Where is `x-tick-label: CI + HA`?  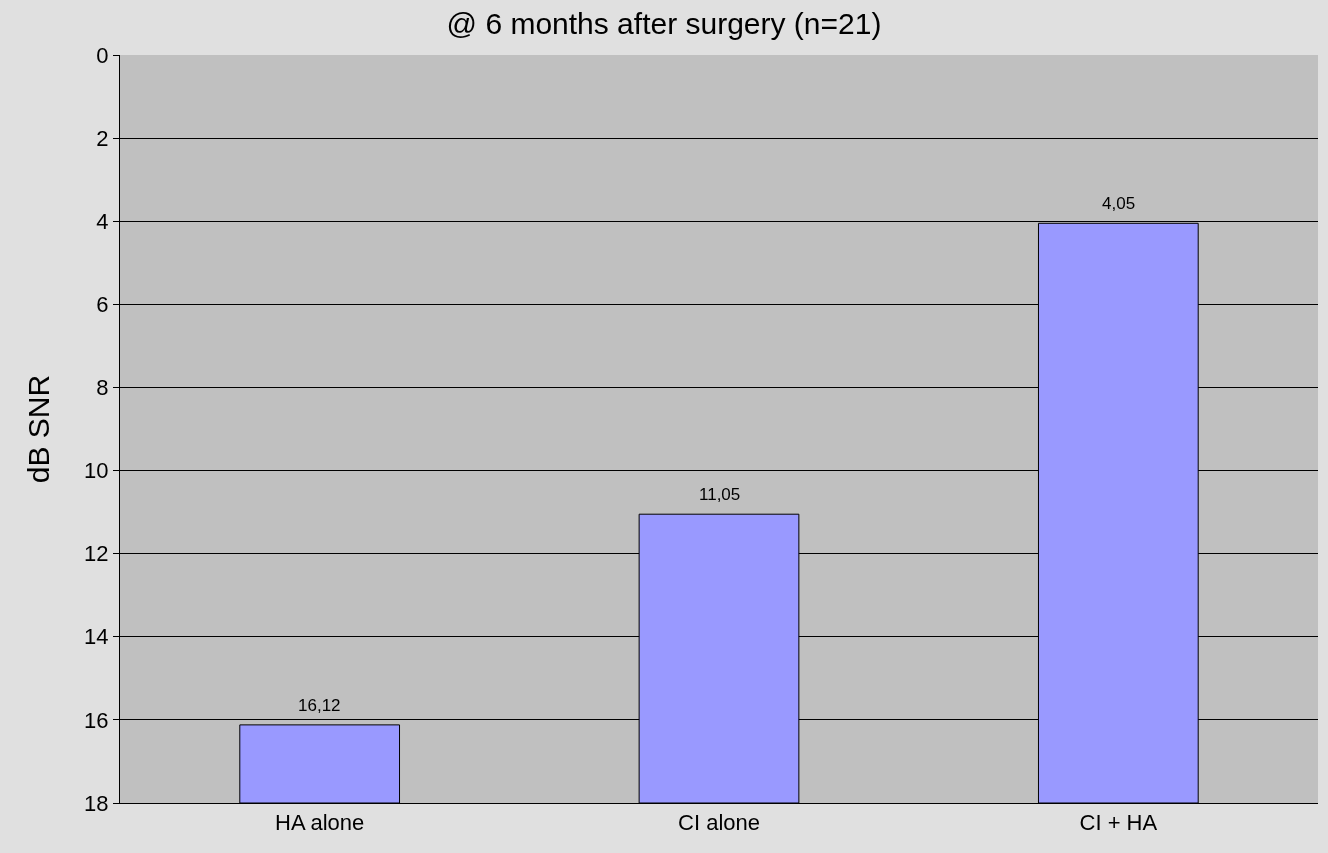
x-tick-label: CI + HA is located at coordinates (1118, 823).